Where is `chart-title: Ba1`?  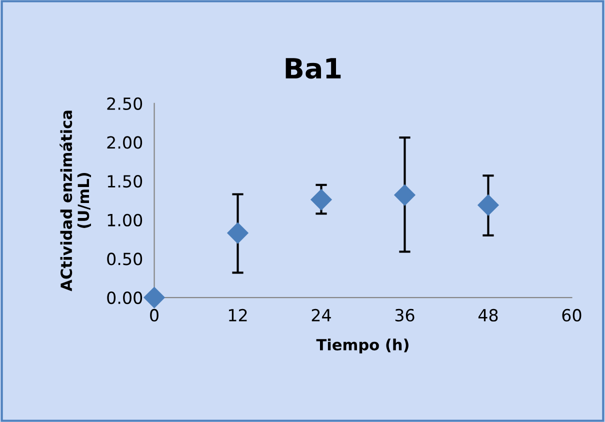
chart-title: Ba1 is located at coordinates (313, 68).